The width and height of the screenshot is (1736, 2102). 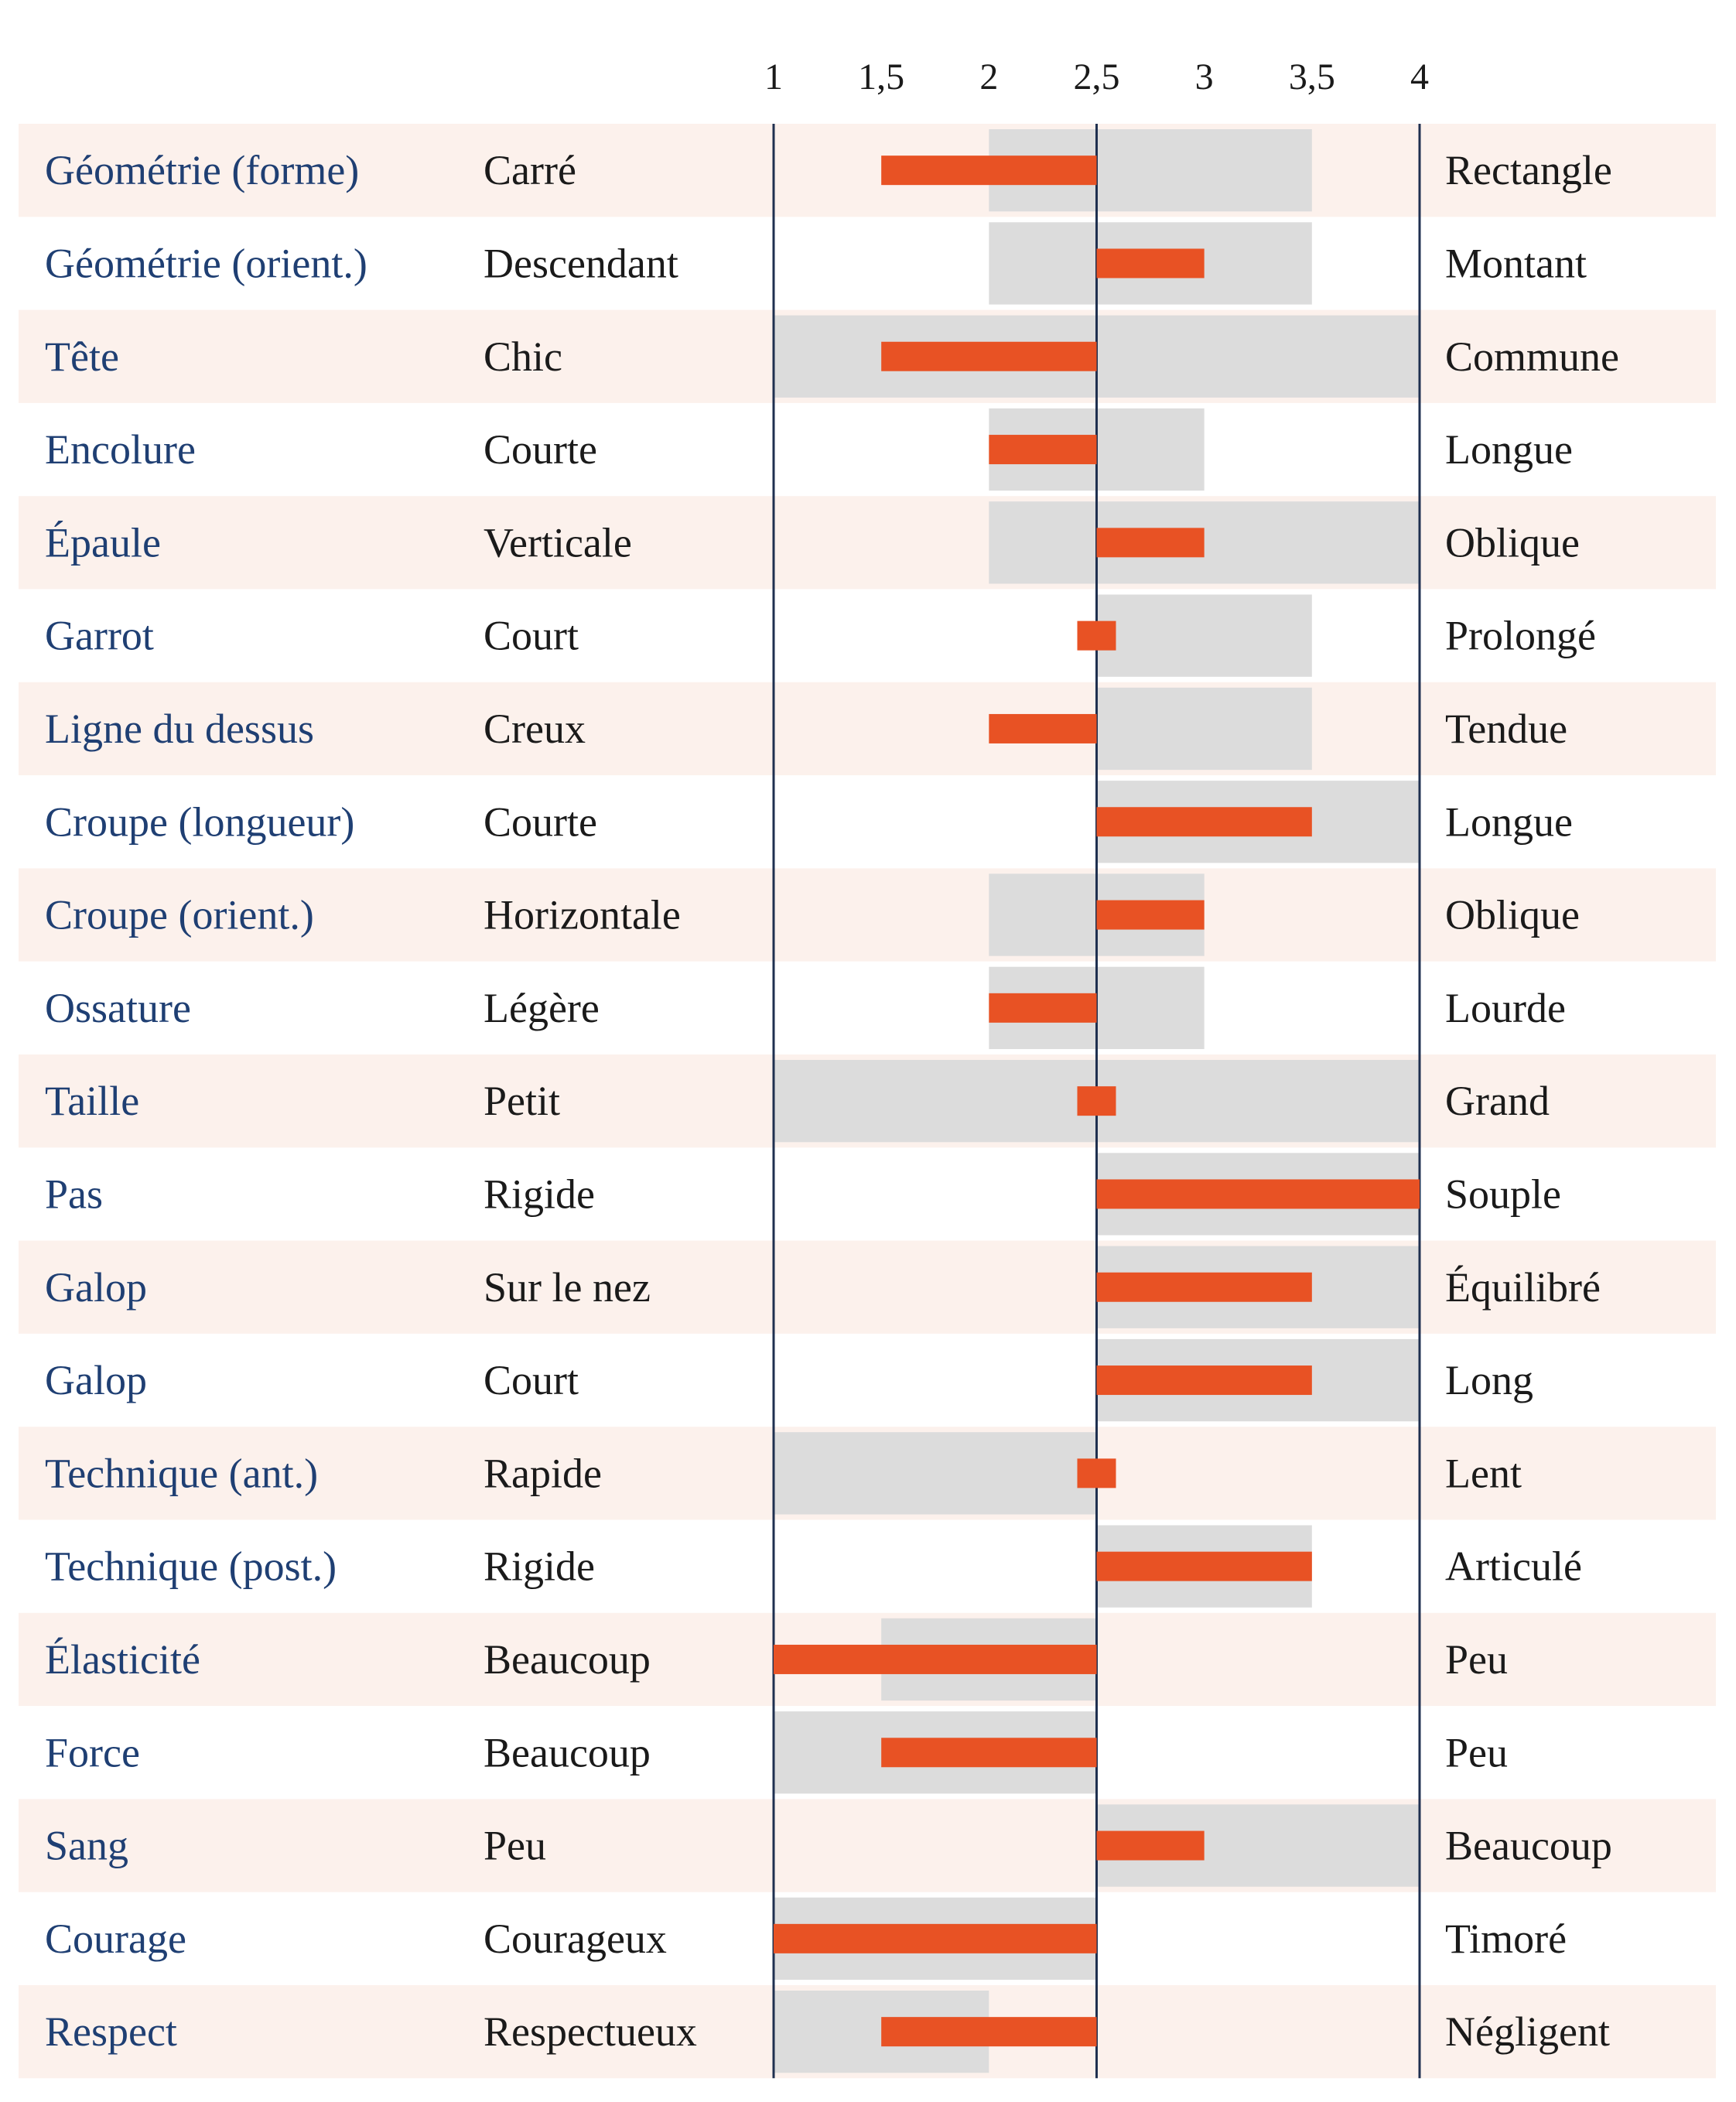 I want to click on trait-label: Respect, so click(x=111, y=2031).